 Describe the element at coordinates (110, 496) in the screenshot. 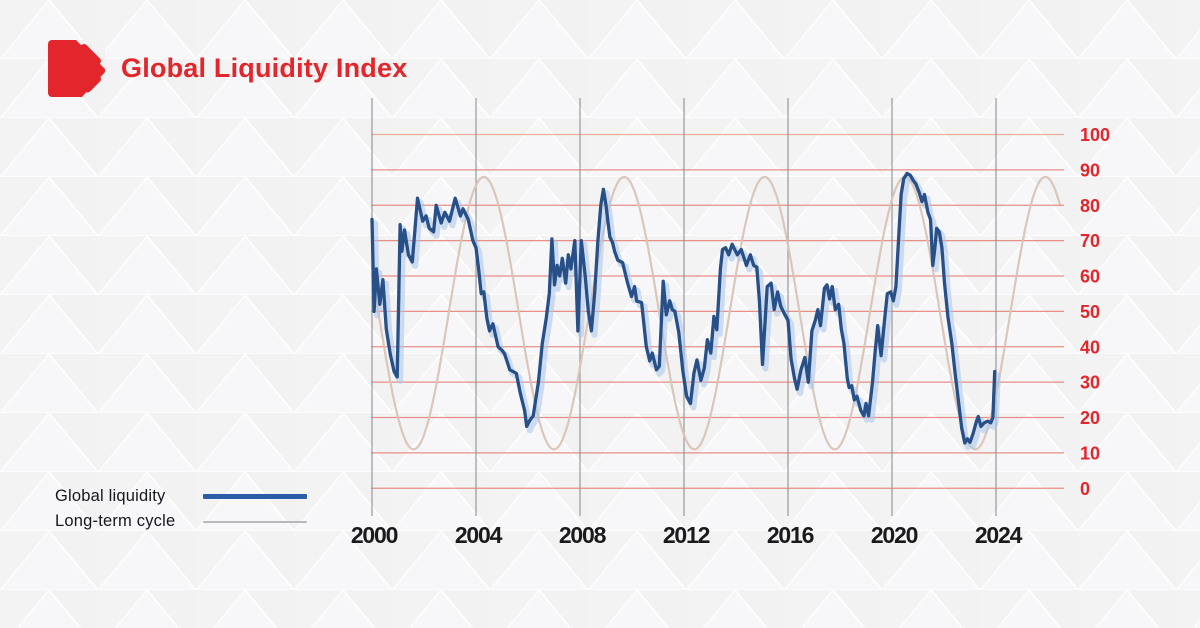

I see `legend-label-liquidity: Global liquidity` at that location.